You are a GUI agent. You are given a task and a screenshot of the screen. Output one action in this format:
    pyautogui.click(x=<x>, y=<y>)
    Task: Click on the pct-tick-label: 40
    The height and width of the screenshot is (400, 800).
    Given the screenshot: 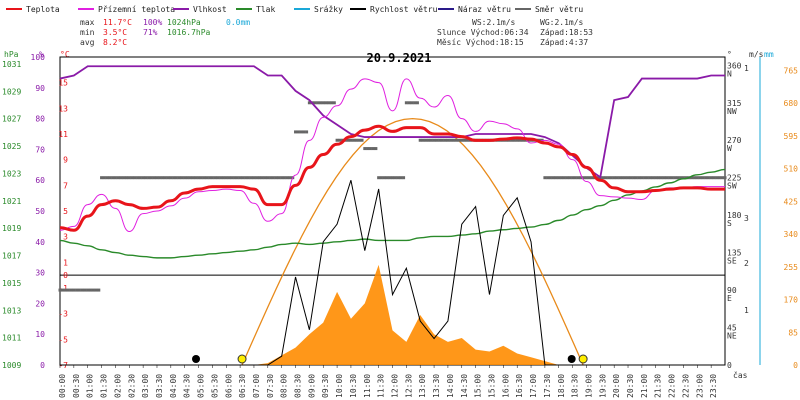 What is the action you would take?
    pyautogui.click(x=40, y=242)
    